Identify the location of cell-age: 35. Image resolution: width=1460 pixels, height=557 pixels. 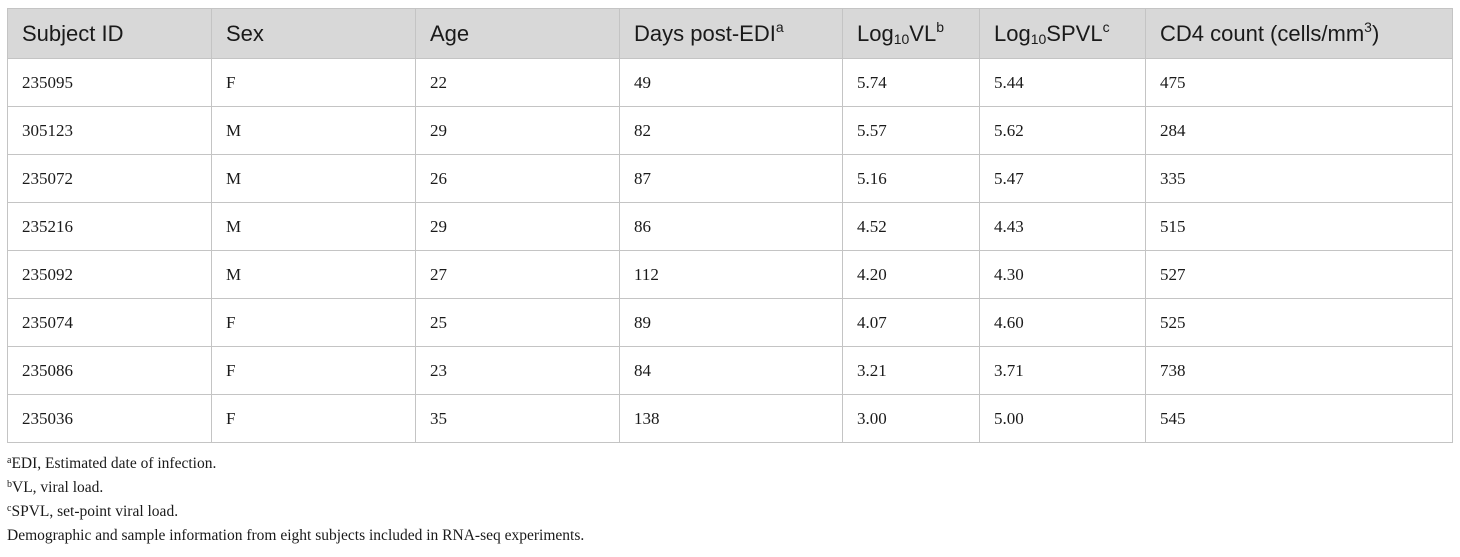
(517, 418).